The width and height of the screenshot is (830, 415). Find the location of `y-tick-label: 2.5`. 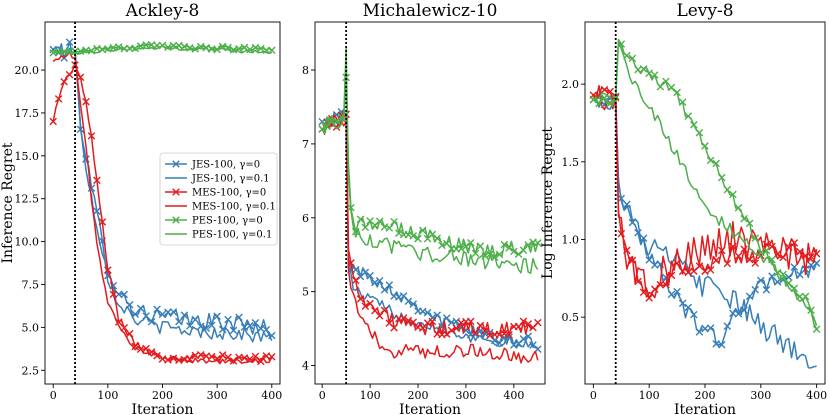

y-tick-label: 2.5 is located at coordinates (31, 370).